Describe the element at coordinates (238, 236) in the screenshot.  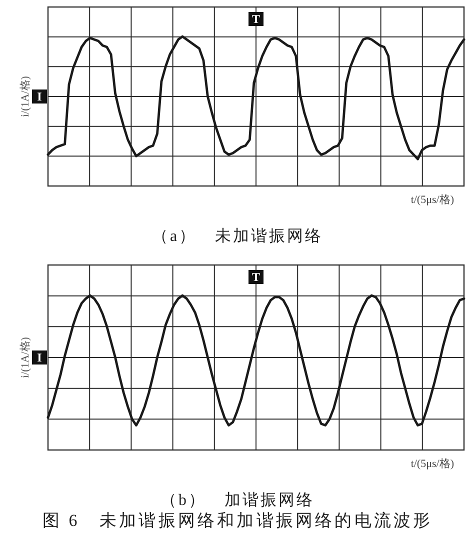
I see `text: （a） 未加谐振网络` at that location.